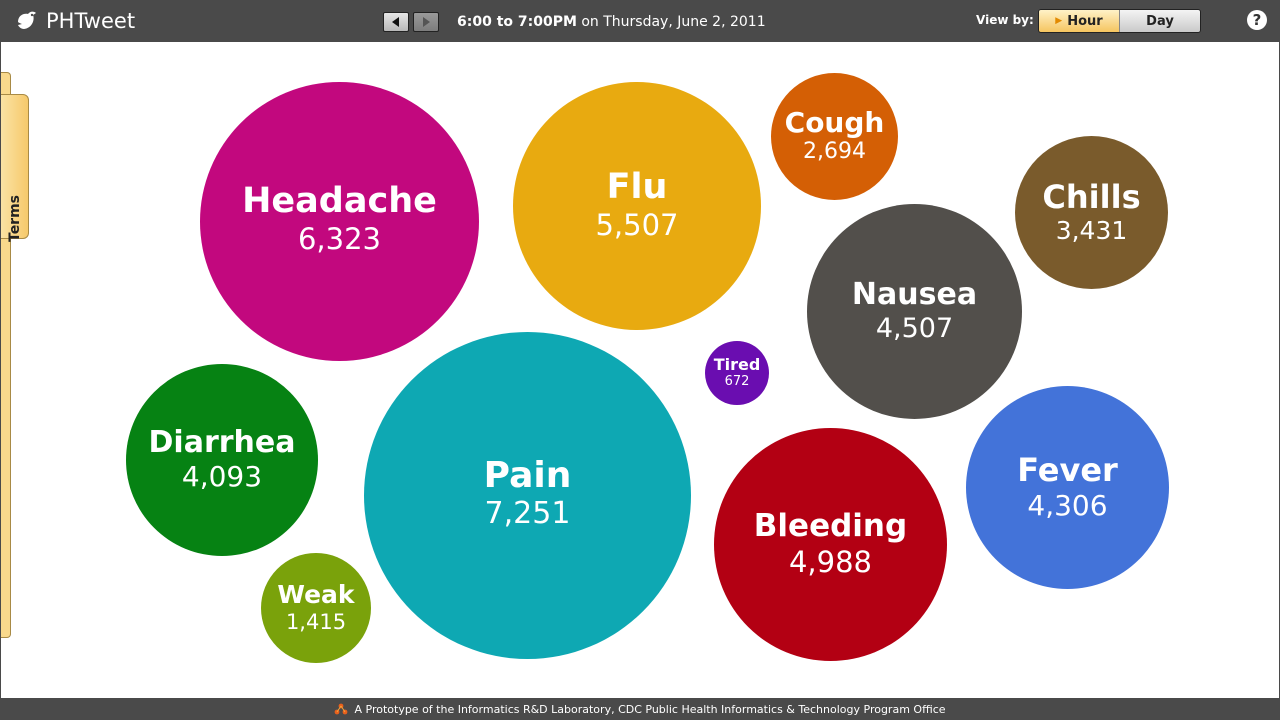 The width and height of the screenshot is (1280, 720). Describe the element at coordinates (316, 621) in the screenshot. I see `bubble-count: 1,415` at that location.